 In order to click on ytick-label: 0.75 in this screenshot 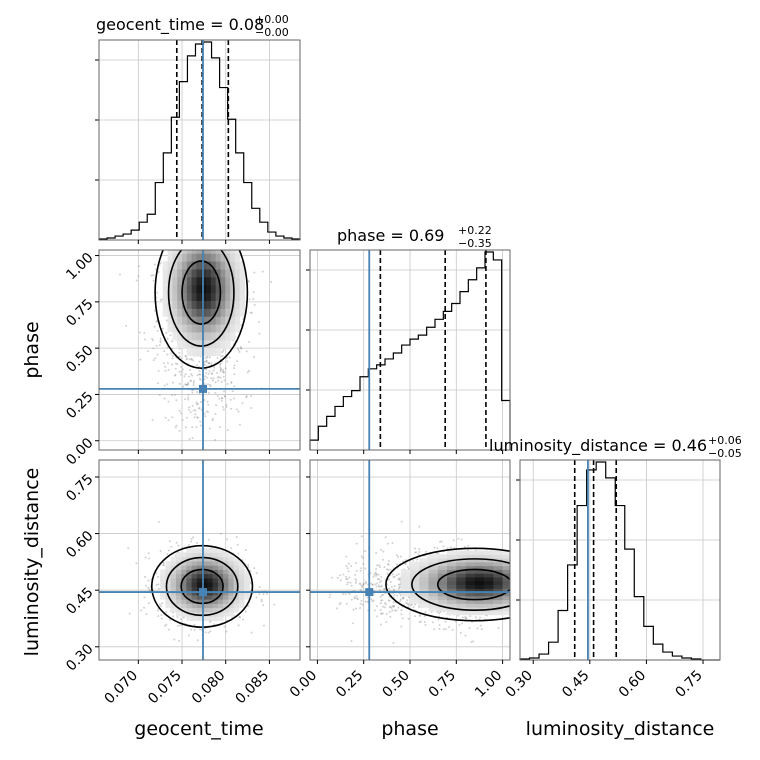, I will do `click(79, 487)`.